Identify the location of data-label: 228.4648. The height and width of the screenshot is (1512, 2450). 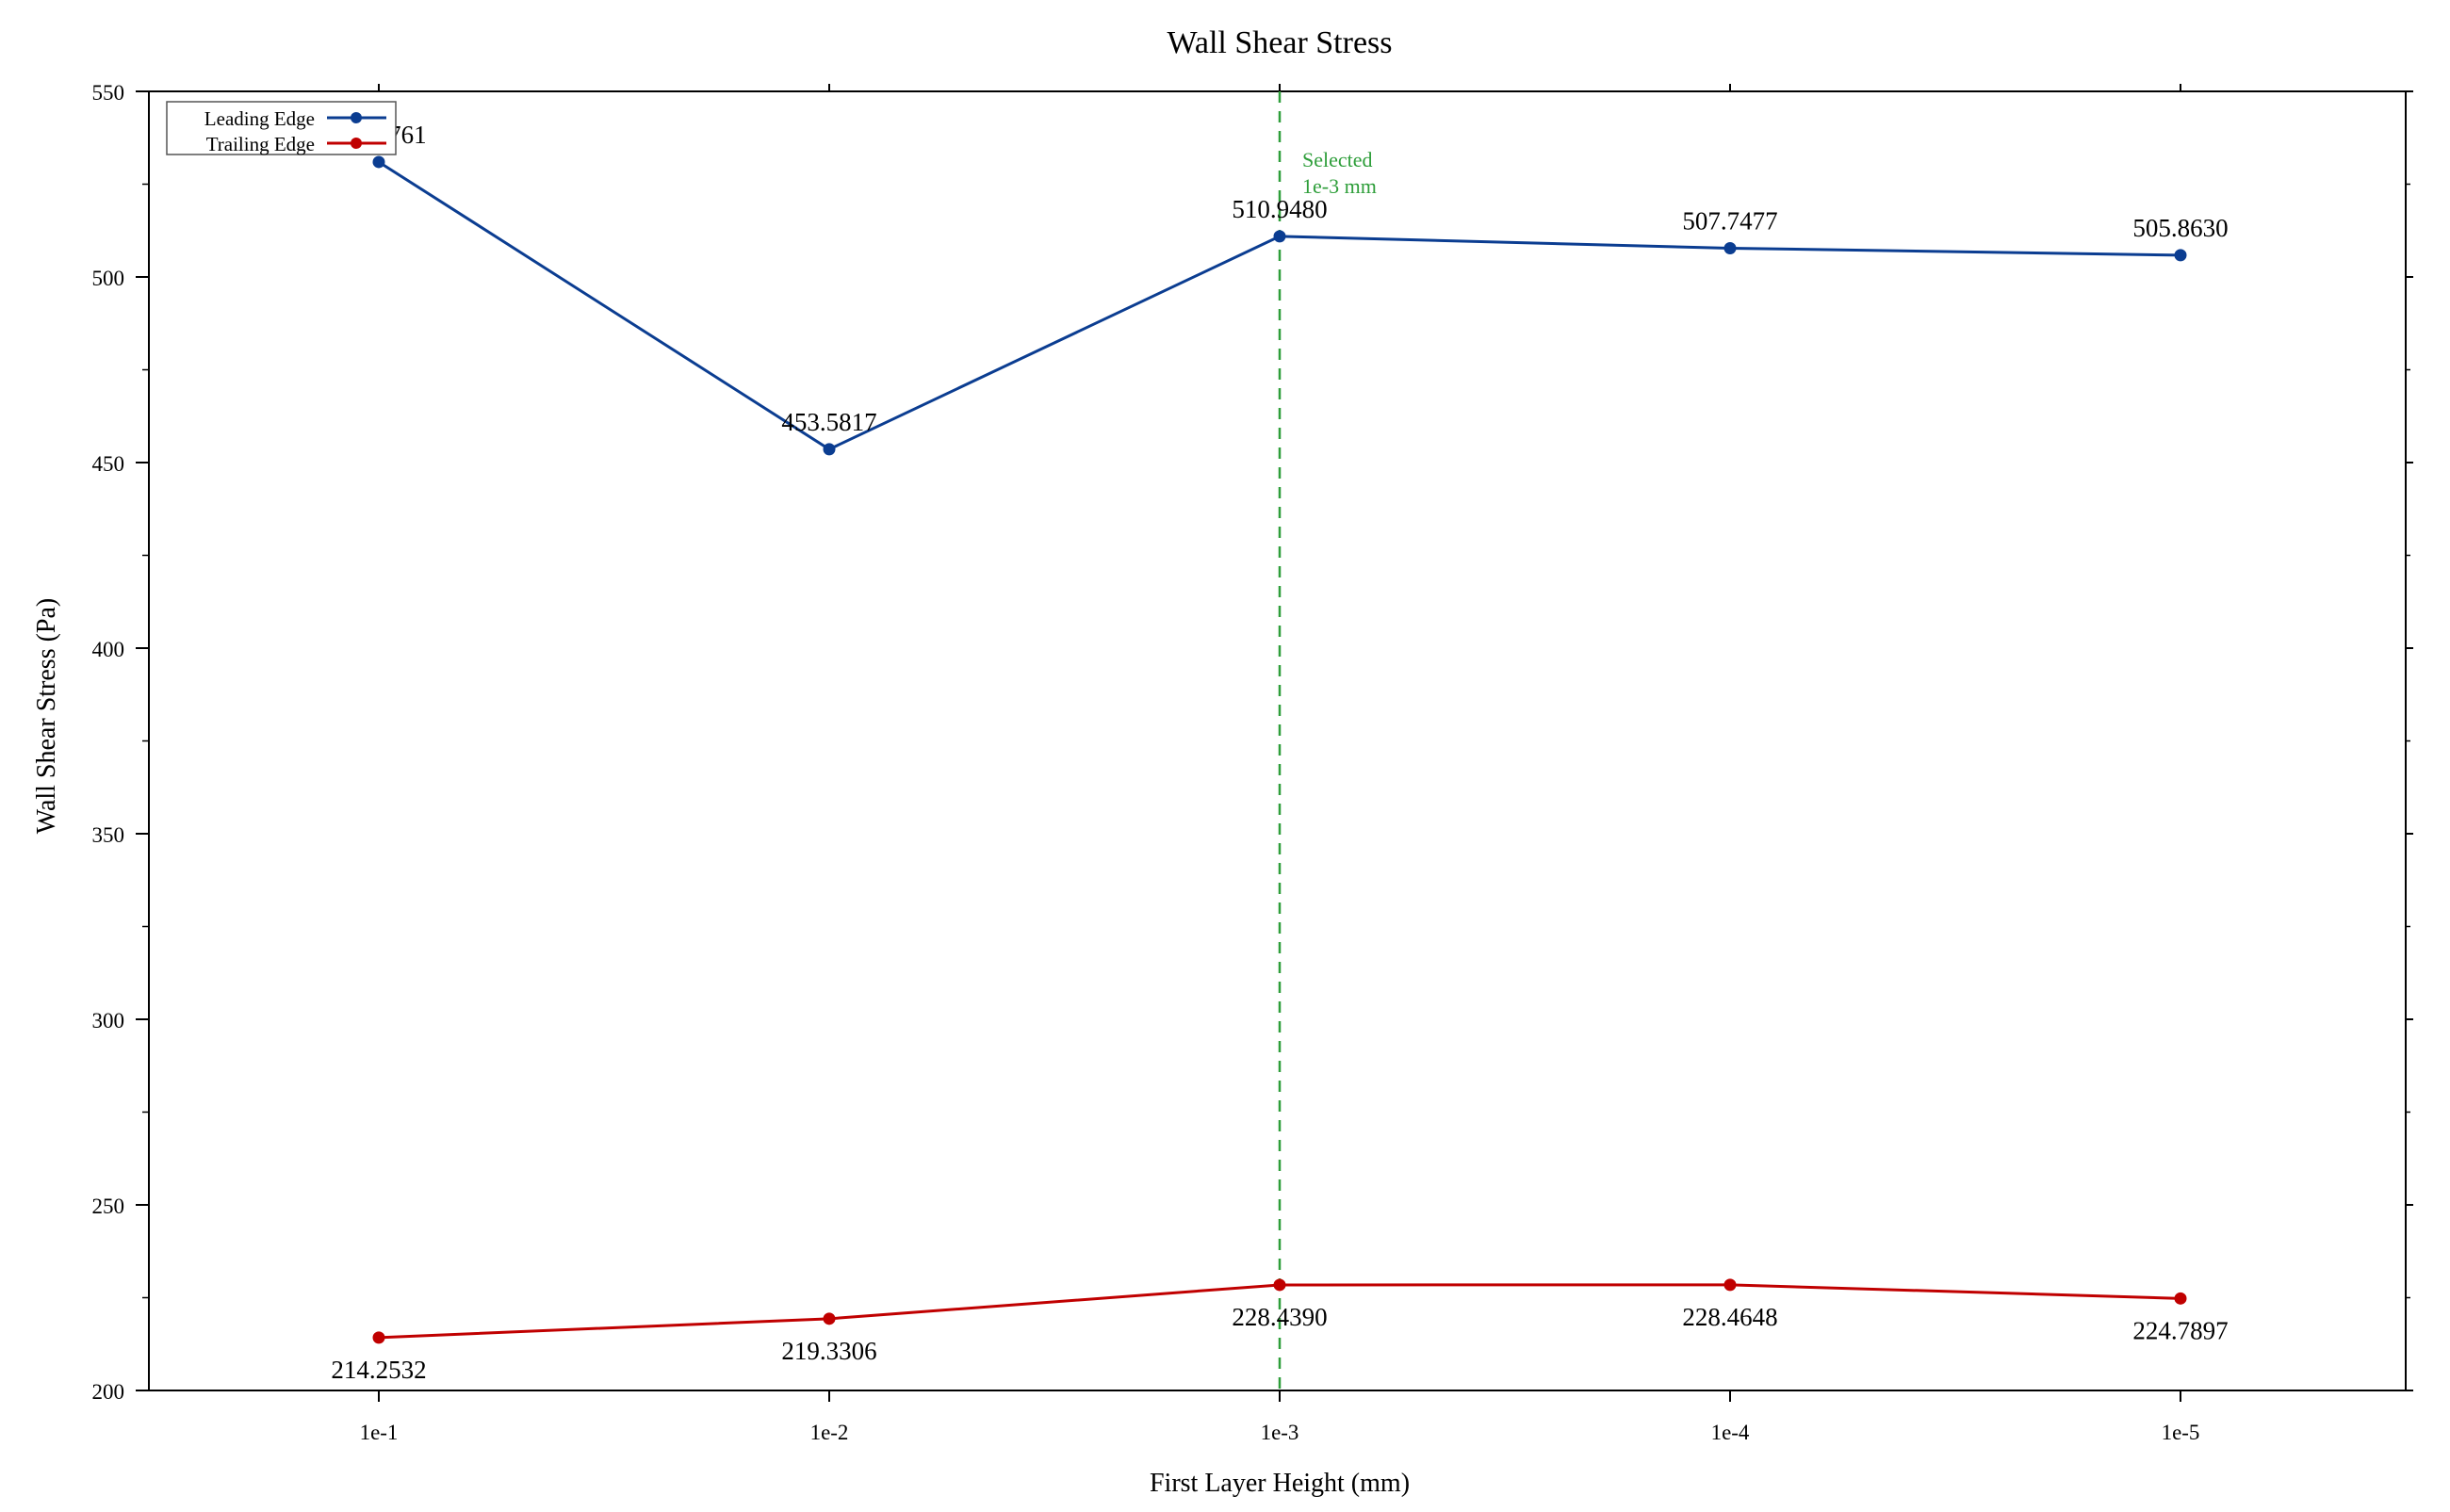
(1729, 1317).